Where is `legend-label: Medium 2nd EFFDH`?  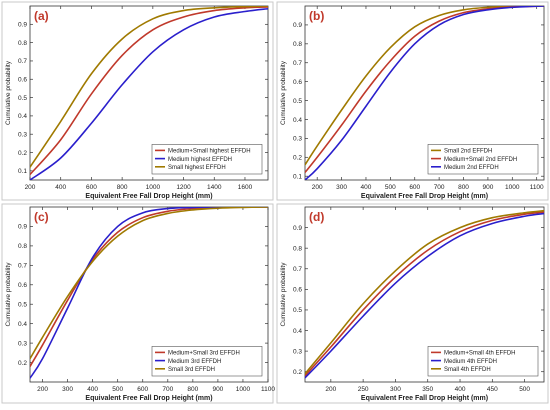
legend-label: Medium 2nd EFFDH is located at coordinates (471, 168).